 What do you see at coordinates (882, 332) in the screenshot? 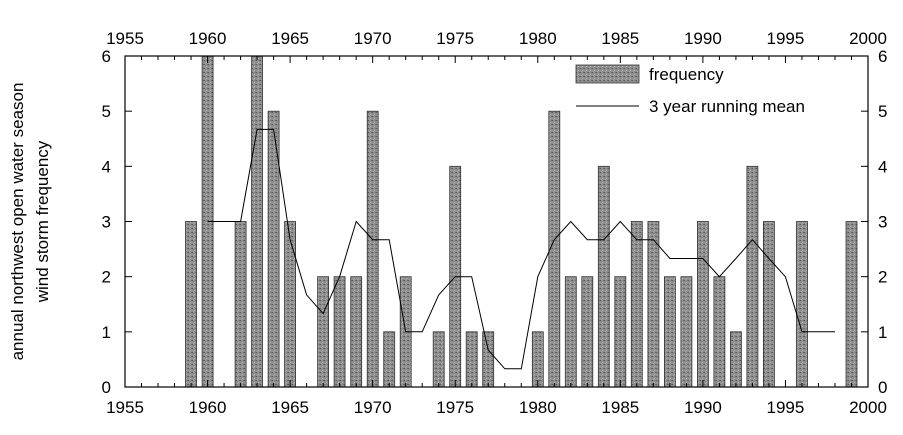
I see `y-tick-label-right-1: 1` at bounding box center [882, 332].